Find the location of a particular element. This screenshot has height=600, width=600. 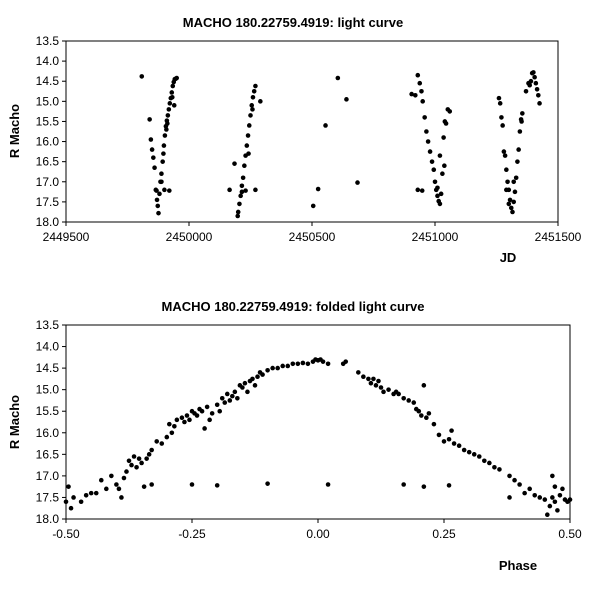

folded-light-curve-x-tick-label: 0.25 is located at coordinates (444, 534).